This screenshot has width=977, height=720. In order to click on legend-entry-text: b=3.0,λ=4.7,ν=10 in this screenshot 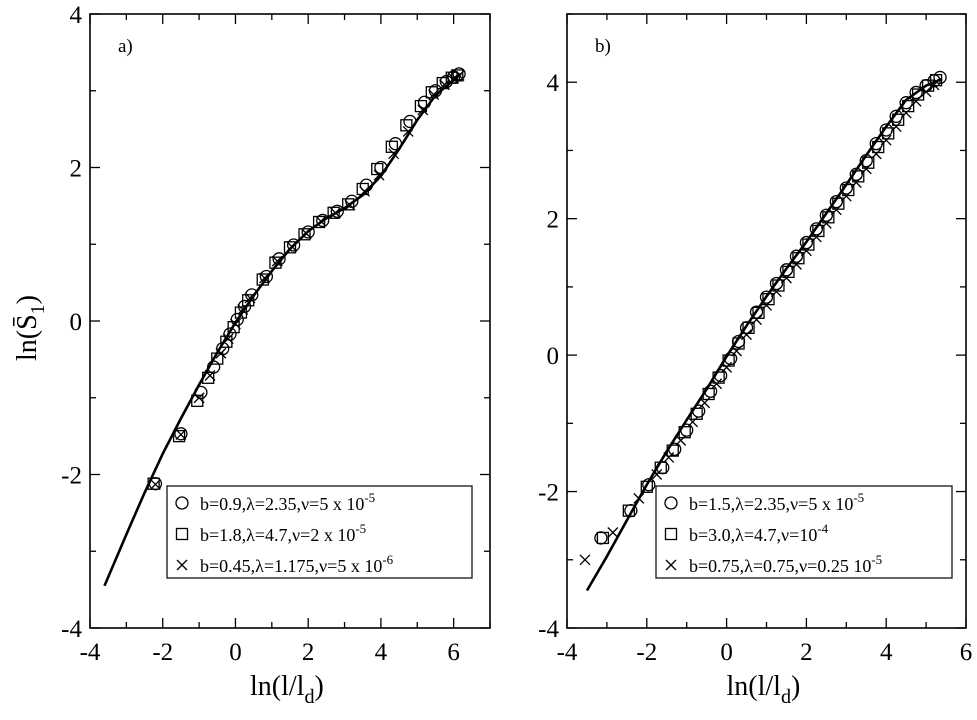, I will do `click(753, 535)`.